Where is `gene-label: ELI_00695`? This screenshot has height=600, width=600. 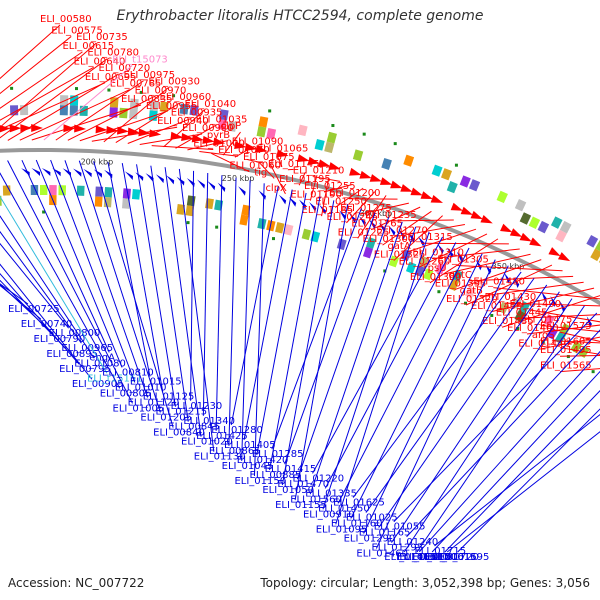
gene-label: ELI_00695 is located at coordinates (111, 77).